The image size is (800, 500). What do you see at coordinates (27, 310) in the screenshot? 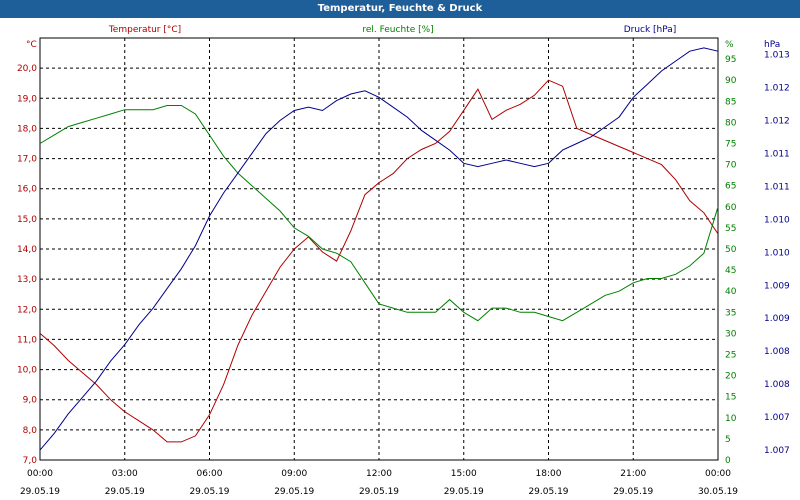
I see `y-left-tick-label: 12,0` at bounding box center [27, 310].